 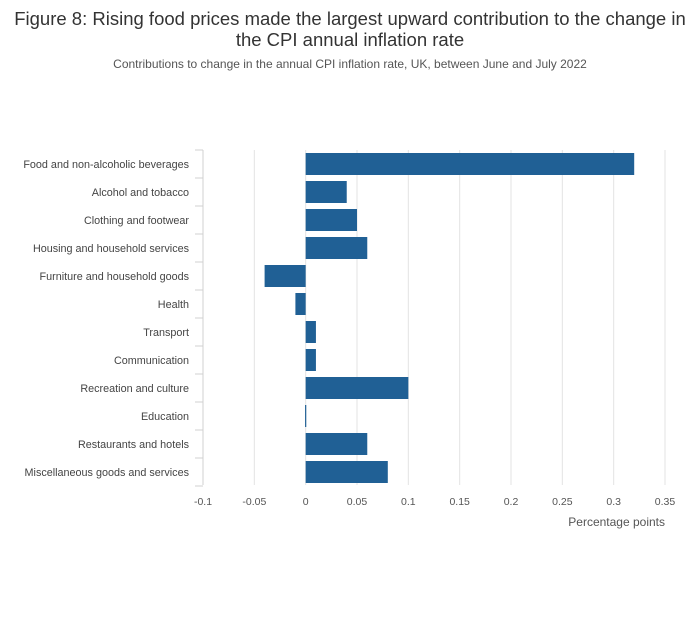 I want to click on category-label: Recreation and culture, so click(x=134, y=389).